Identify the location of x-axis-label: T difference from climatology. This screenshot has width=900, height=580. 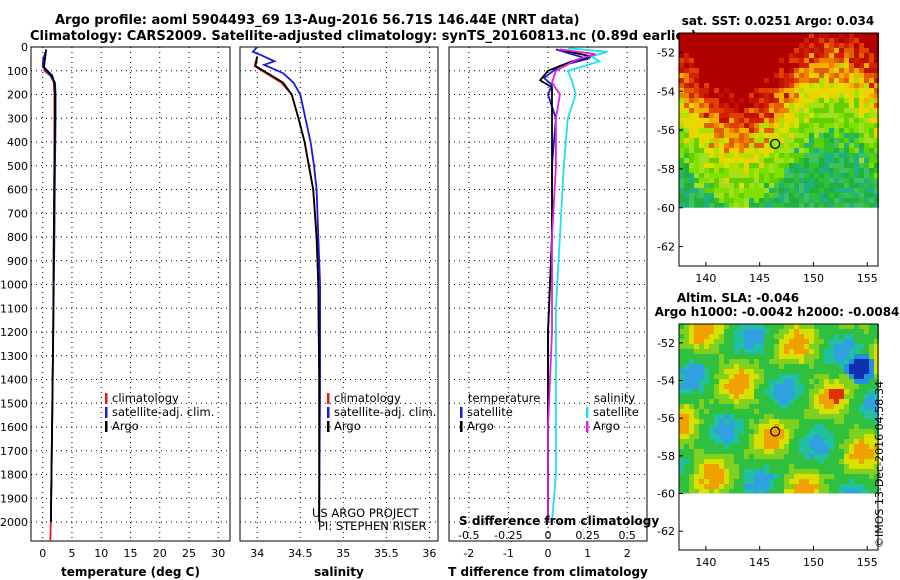
(548, 572).